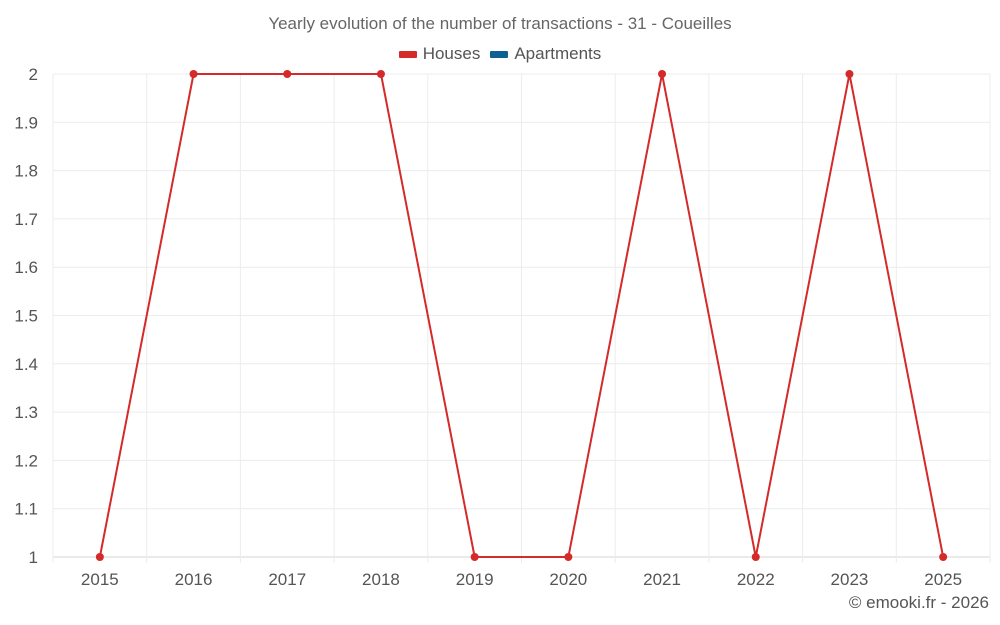 The height and width of the screenshot is (625, 1000). What do you see at coordinates (850, 579) in the screenshot?
I see `x-tick-label: 2023` at bounding box center [850, 579].